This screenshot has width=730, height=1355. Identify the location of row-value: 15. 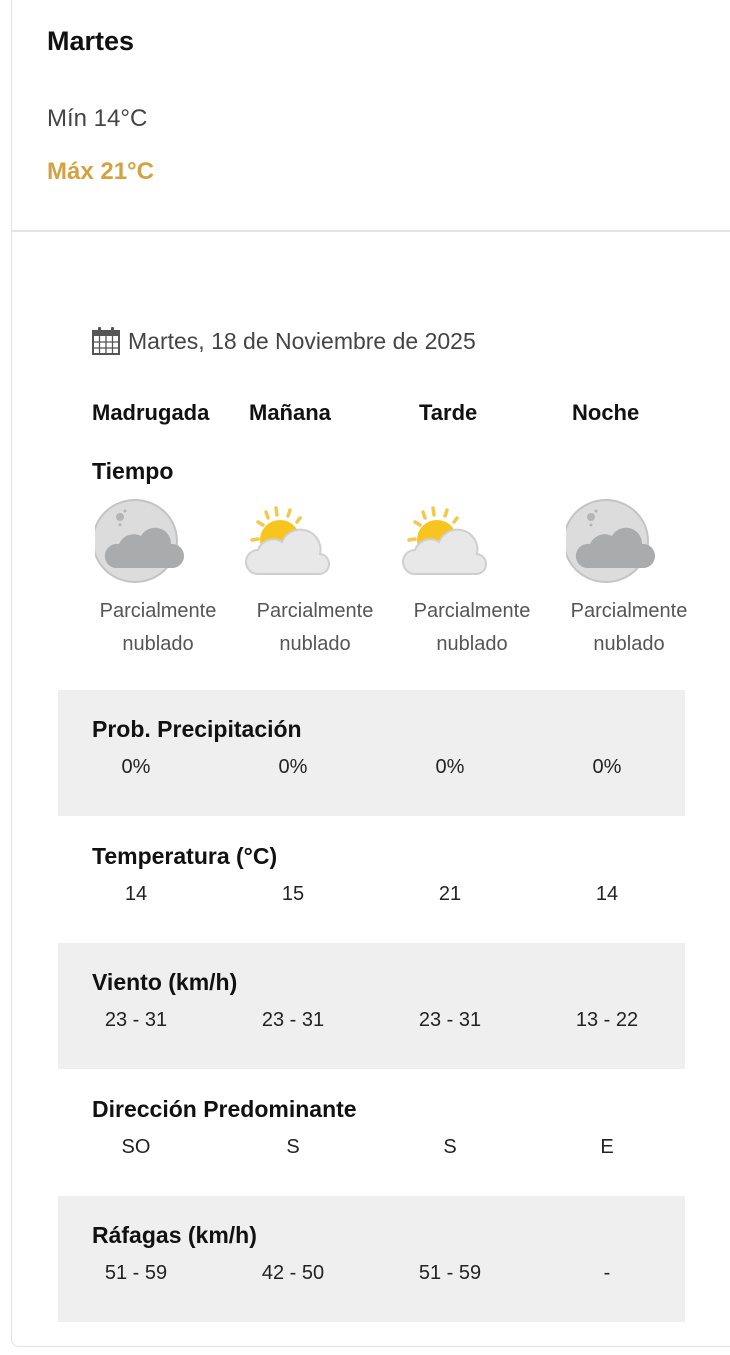
(293, 893).